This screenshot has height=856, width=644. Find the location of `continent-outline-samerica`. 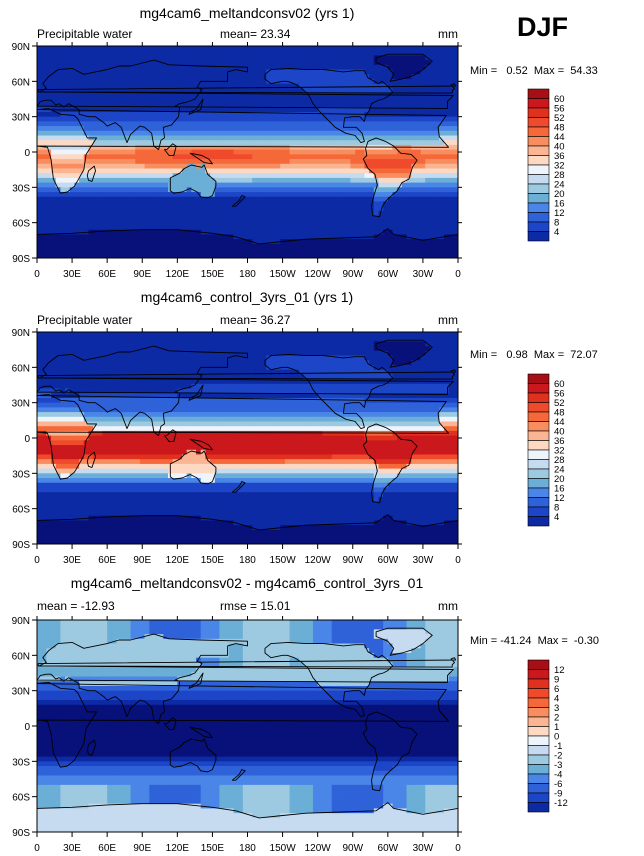

continent-outline-samerica is located at coordinates (390, 177).